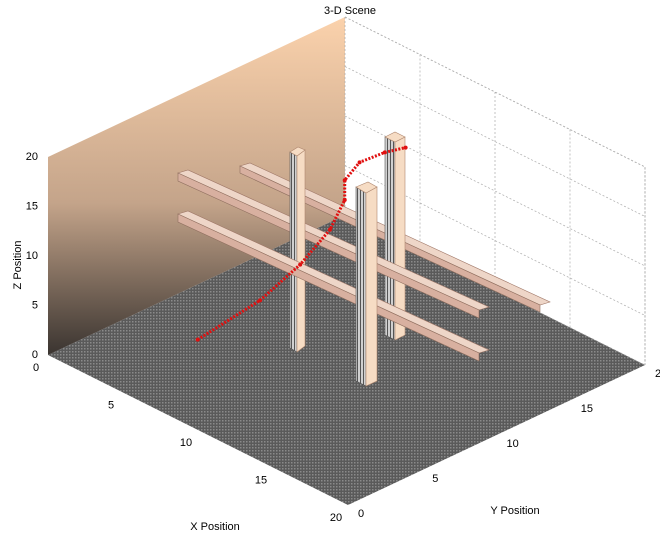 This screenshot has height=539, width=660. What do you see at coordinates (435, 479) in the screenshot?
I see `y-tick-label: 5` at bounding box center [435, 479].